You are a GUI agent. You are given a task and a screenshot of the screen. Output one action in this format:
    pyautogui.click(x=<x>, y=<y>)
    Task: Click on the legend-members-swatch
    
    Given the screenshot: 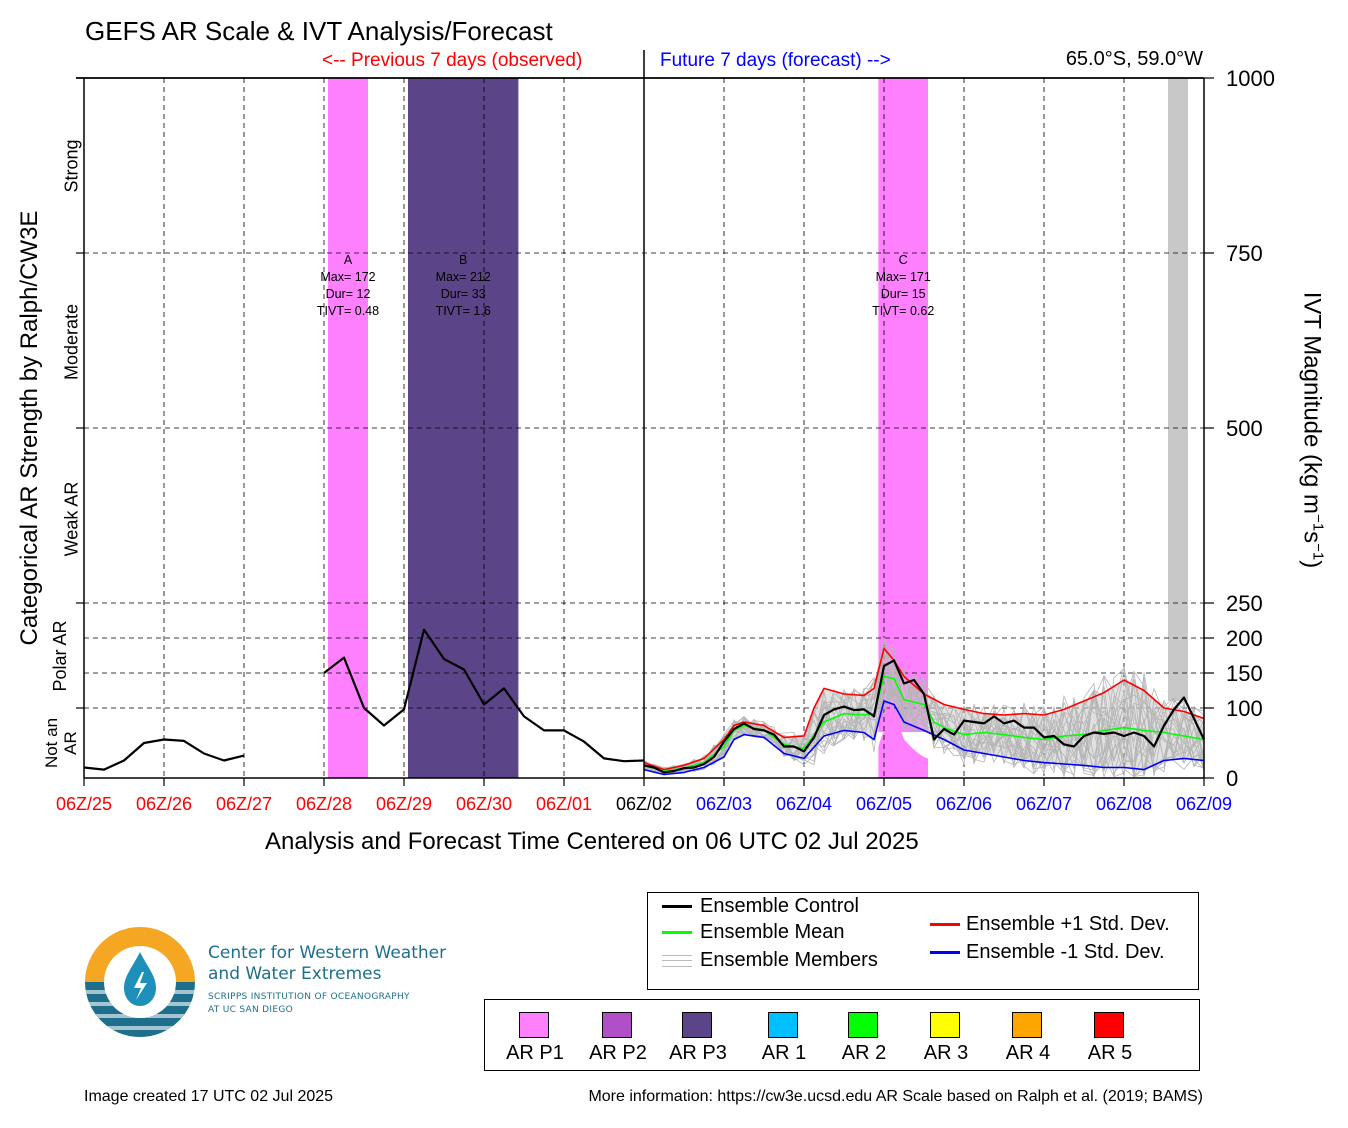 What is the action you would take?
    pyautogui.click(x=677, y=961)
    